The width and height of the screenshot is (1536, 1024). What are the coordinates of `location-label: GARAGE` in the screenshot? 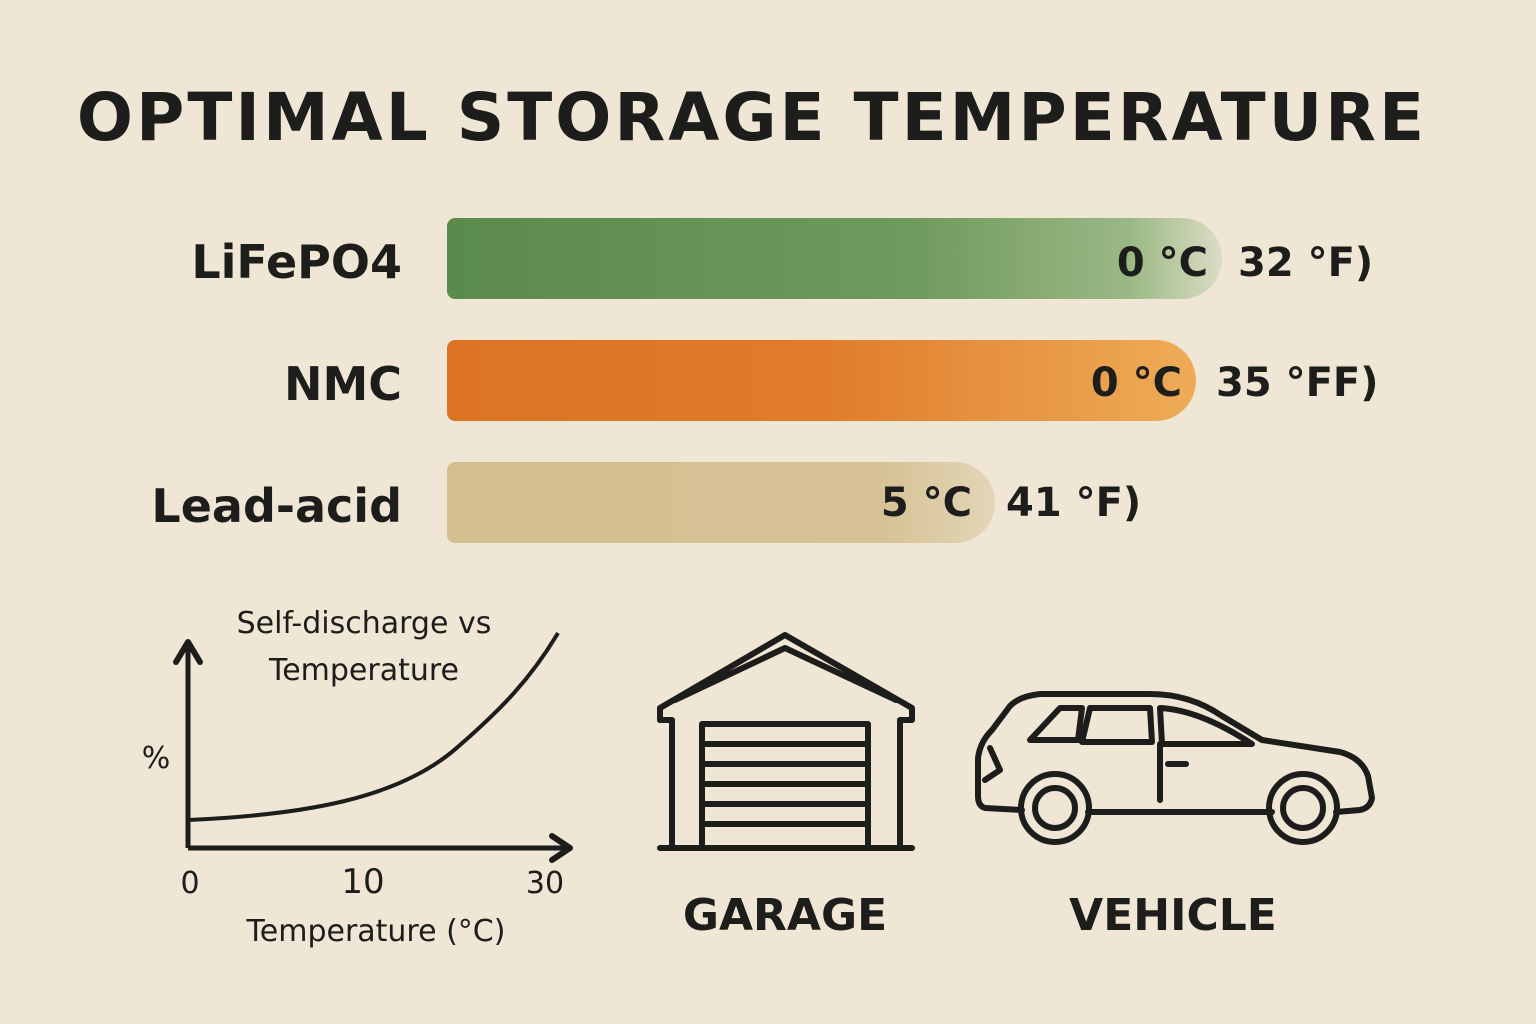 It's located at (785, 915).